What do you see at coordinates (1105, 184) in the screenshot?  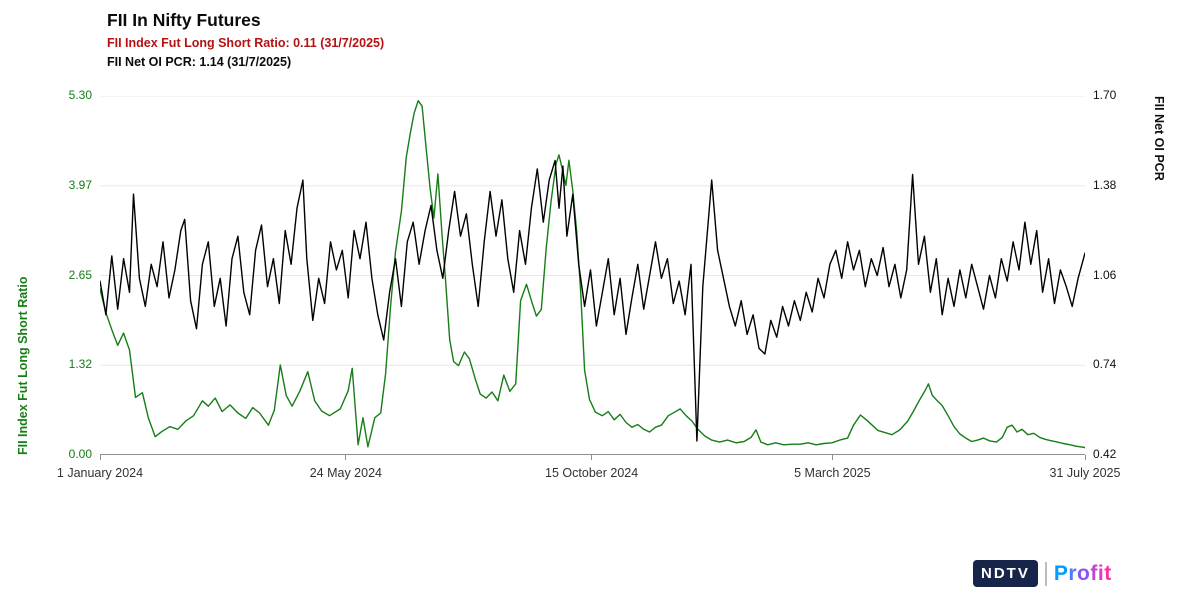 I see `right-axis-tick-label: 1.38` at bounding box center [1105, 184].